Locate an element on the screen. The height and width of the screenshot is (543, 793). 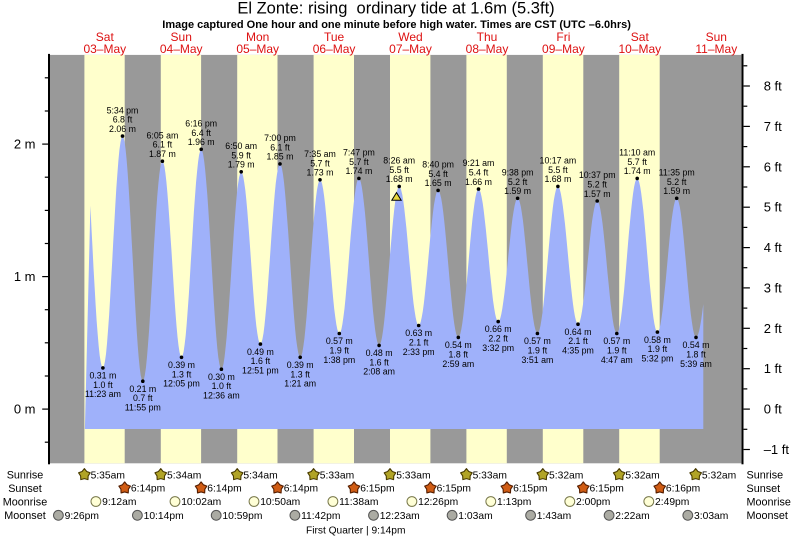
svg-text: 1:13pm is located at coordinates (514, 502).